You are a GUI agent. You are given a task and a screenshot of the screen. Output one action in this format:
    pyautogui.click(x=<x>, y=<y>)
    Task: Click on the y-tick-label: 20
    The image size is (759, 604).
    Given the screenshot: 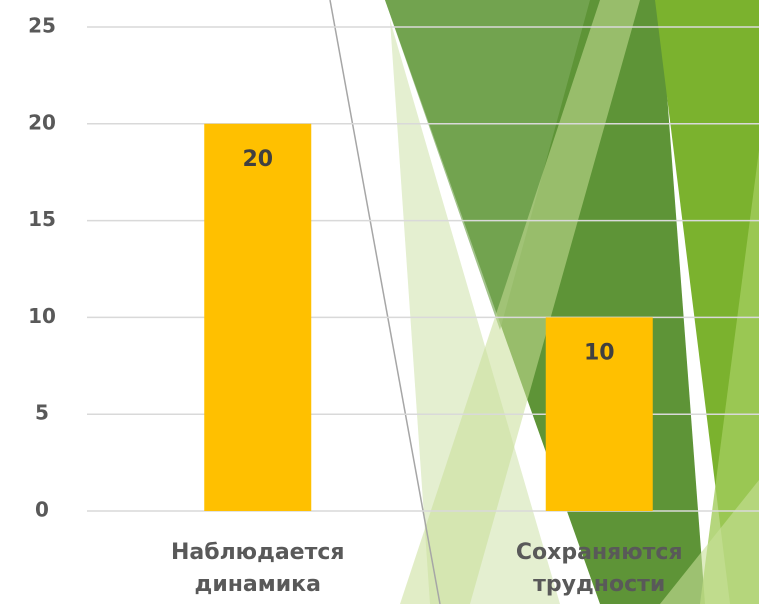 What is the action you would take?
    pyautogui.click(x=42, y=122)
    